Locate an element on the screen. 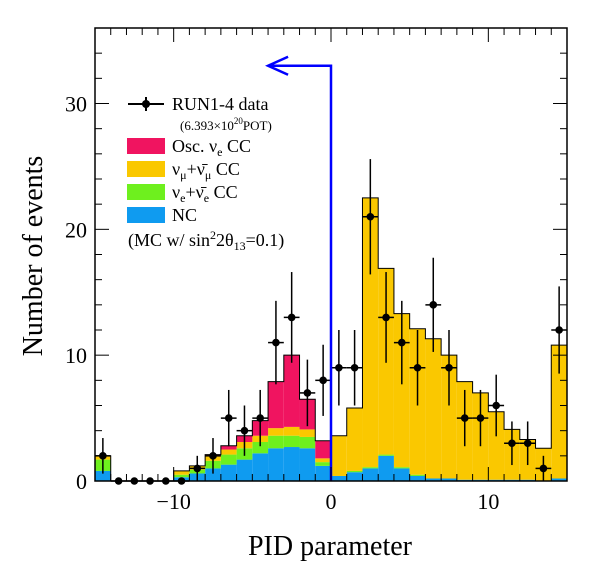  legend-pot-label: (6.393×1020POT) is located at coordinates (226, 124).